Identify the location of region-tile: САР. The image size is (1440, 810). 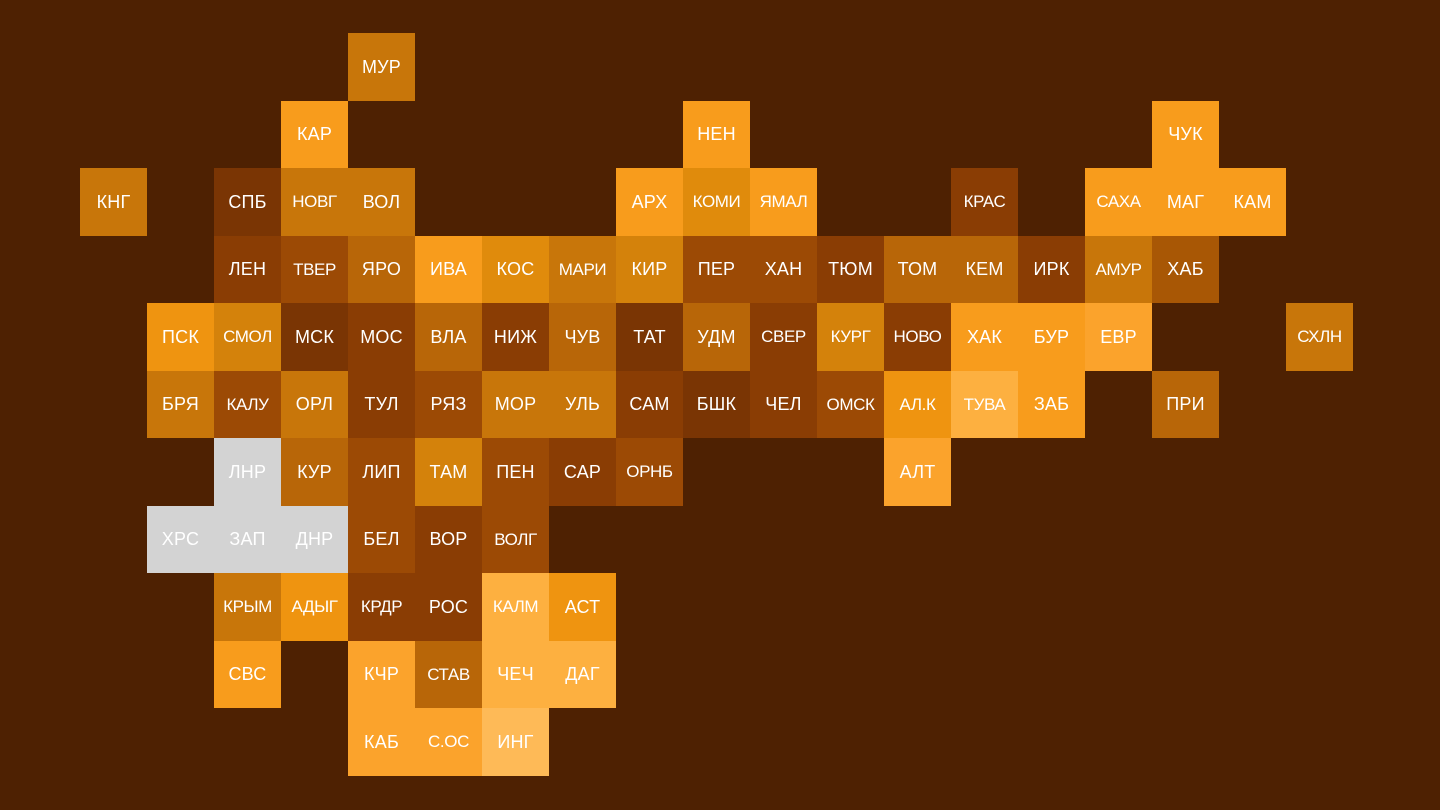
(582, 472).